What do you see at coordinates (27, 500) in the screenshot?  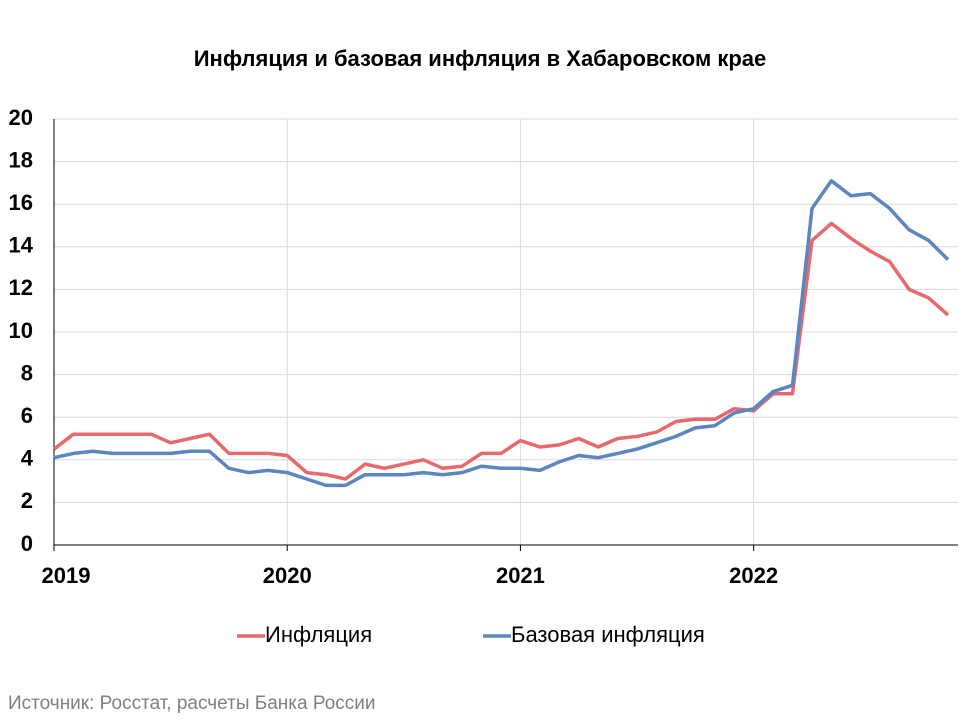 I see `y-tick-label: 2` at bounding box center [27, 500].